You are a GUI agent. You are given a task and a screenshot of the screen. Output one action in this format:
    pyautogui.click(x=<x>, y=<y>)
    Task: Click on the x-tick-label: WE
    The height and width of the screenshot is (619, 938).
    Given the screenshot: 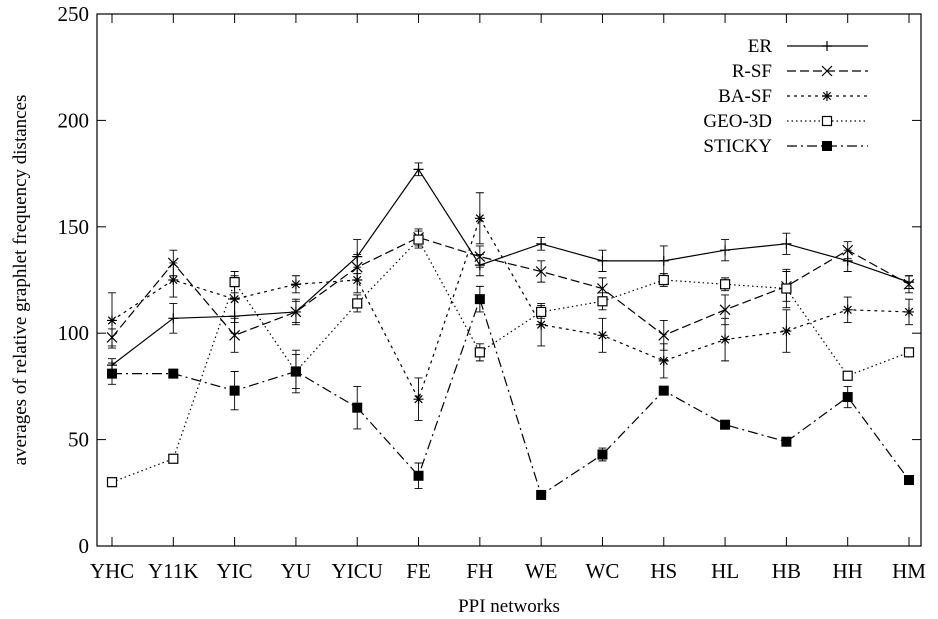 What is the action you would take?
    pyautogui.click(x=541, y=571)
    